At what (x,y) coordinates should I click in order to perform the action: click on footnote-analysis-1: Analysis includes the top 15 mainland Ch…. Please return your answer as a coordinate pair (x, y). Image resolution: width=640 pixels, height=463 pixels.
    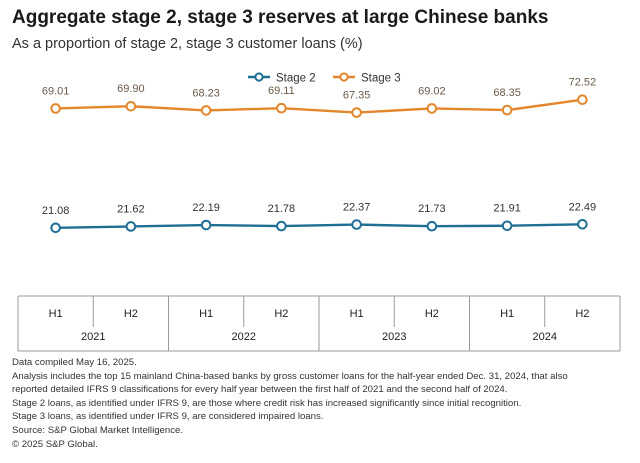
    Looking at the image, I should click on (290, 376).